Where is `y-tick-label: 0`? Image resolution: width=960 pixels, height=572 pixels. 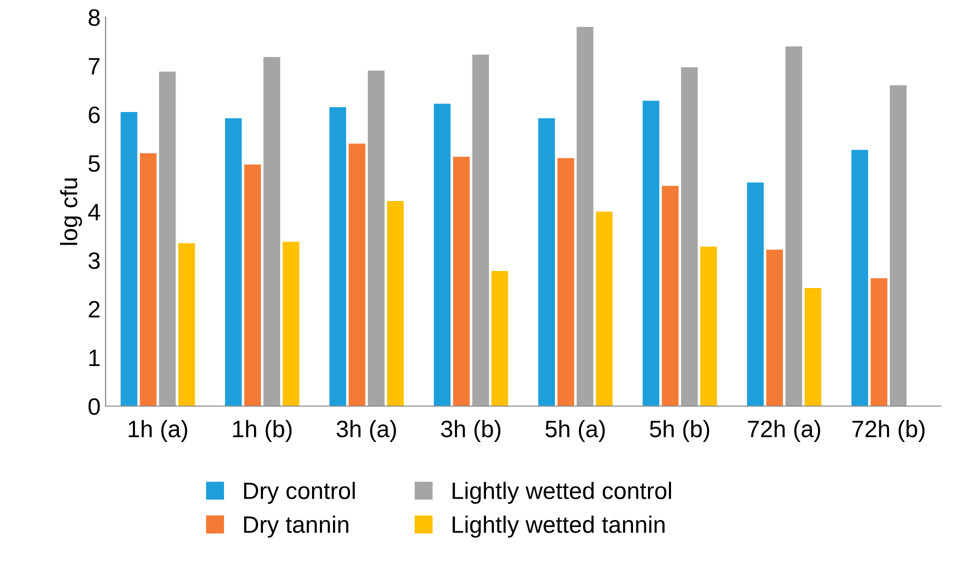
y-tick-label: 0 is located at coordinates (94, 406).